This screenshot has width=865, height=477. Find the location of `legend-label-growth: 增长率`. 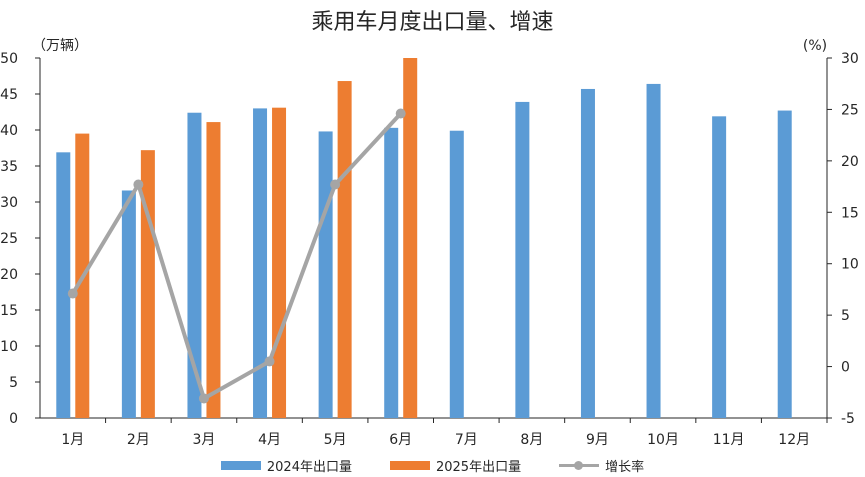

legend-label-growth: 增长率 is located at coordinates (625, 467).